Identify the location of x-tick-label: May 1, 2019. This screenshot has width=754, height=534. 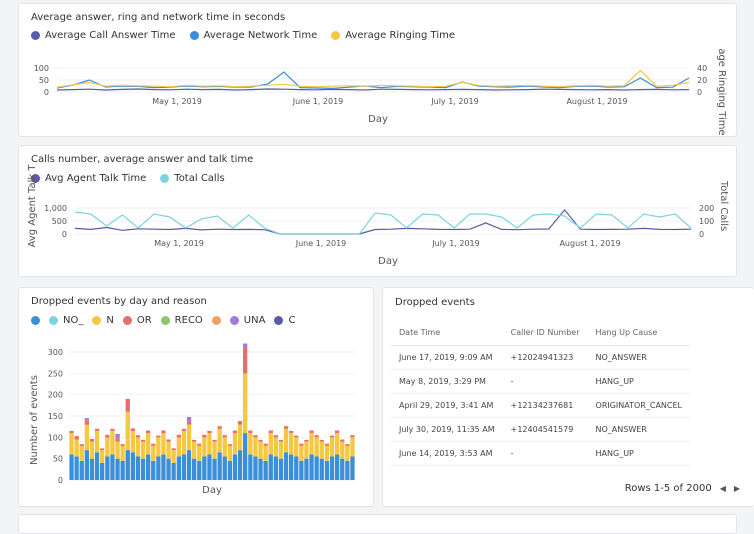
(177, 101).